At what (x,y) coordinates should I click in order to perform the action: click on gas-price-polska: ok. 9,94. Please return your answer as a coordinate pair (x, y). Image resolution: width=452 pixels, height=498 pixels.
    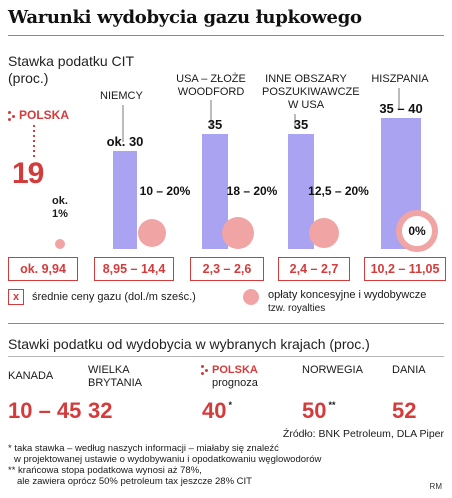
    Looking at the image, I should click on (43, 269).